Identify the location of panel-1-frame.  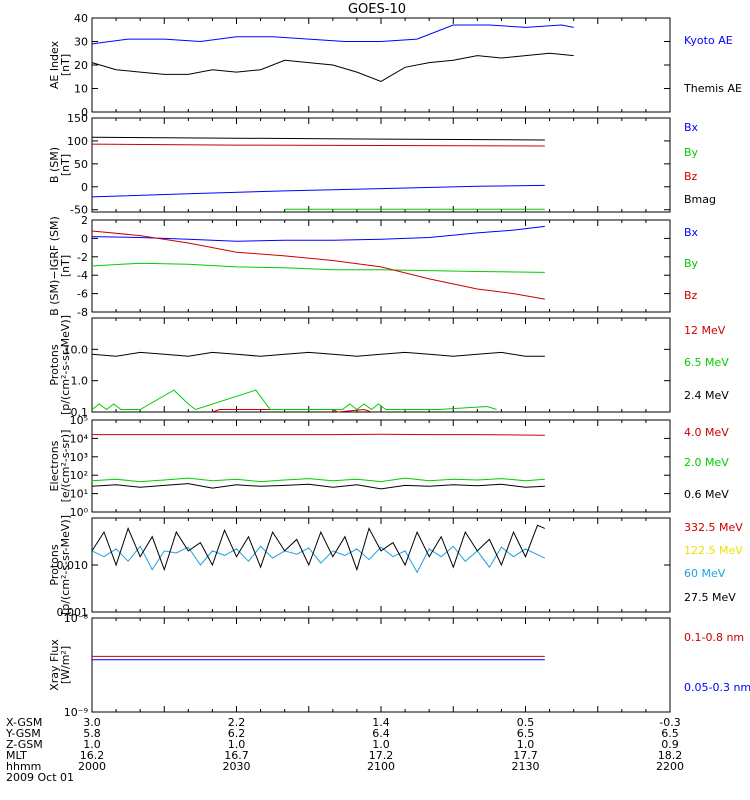
(381, 65).